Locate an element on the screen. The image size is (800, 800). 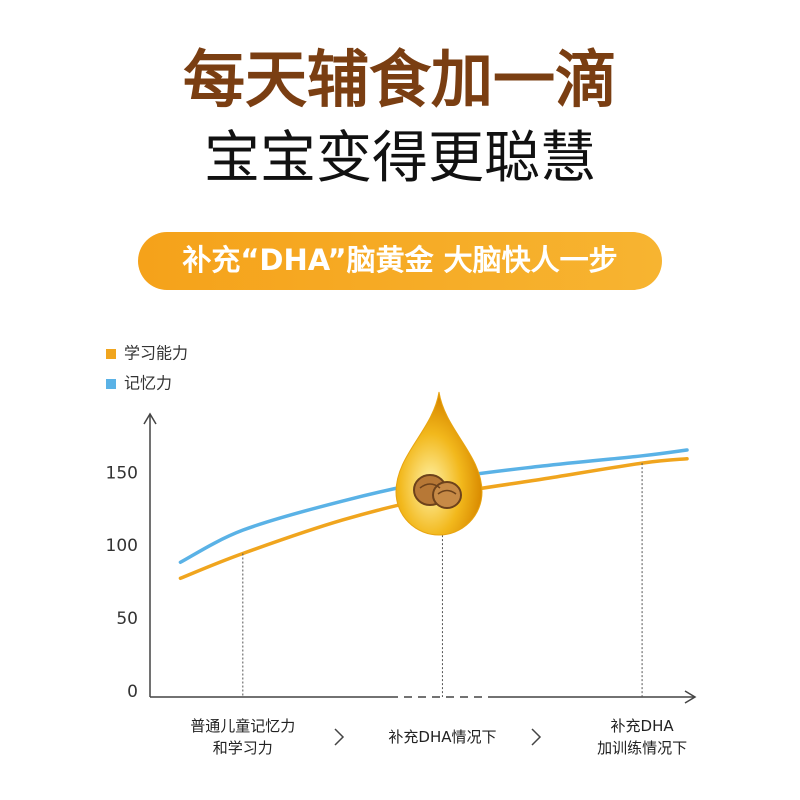
banner-pill is located at coordinates (400, 261).